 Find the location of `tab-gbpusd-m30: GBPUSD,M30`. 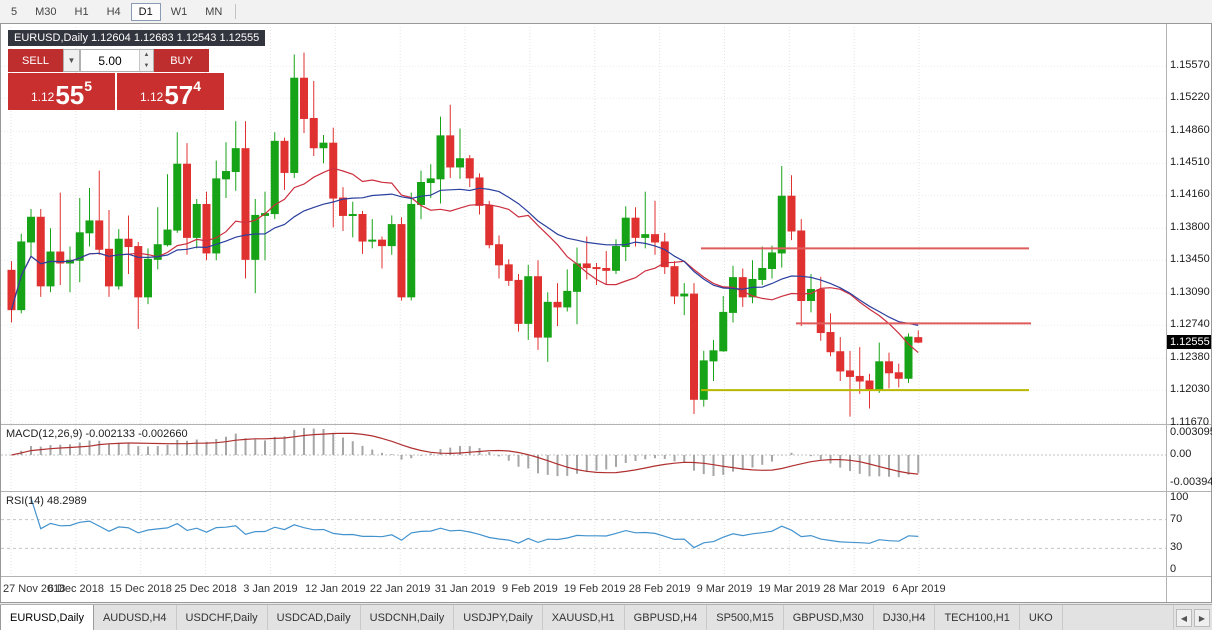

tab-gbpusd-m30: GBPUSD,M30 is located at coordinates (829, 617).